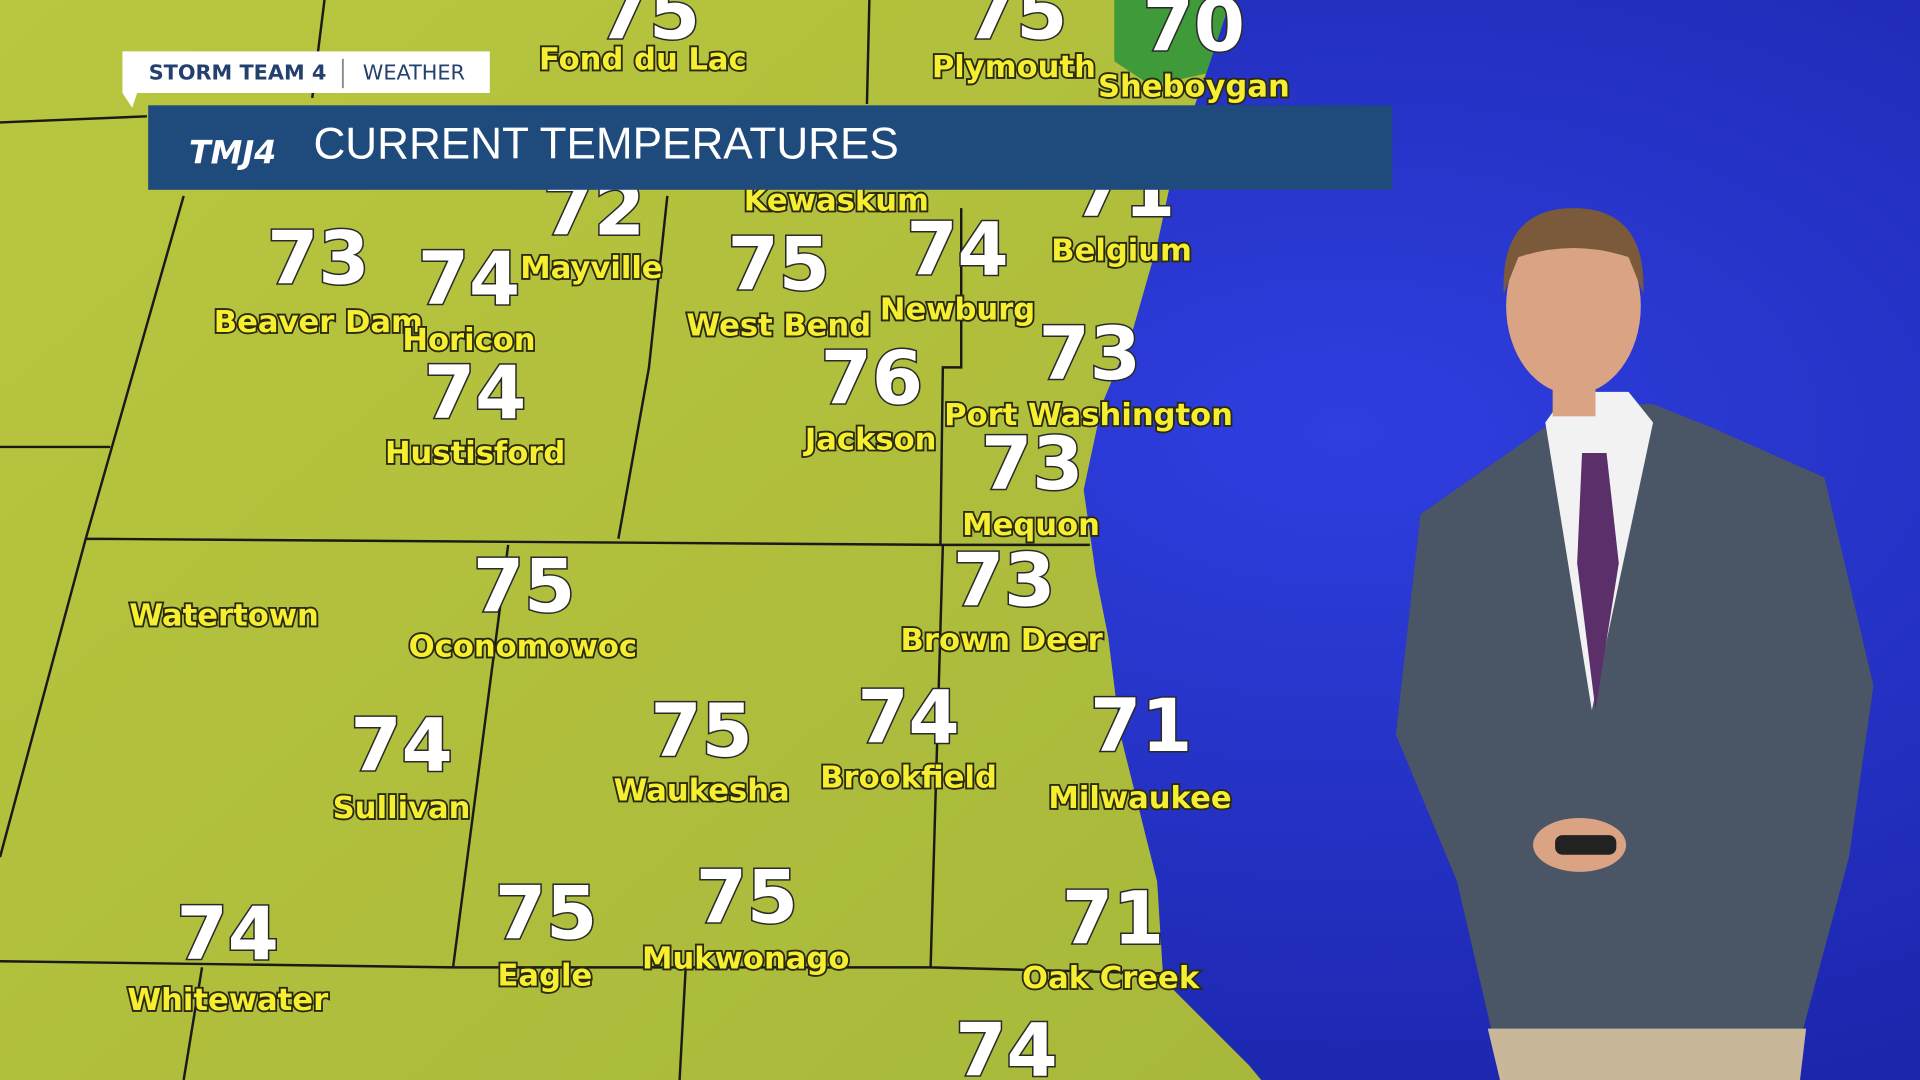 The height and width of the screenshot is (1080, 1920). What do you see at coordinates (702, 791) in the screenshot?
I see `city-name: Waukesha` at bounding box center [702, 791].